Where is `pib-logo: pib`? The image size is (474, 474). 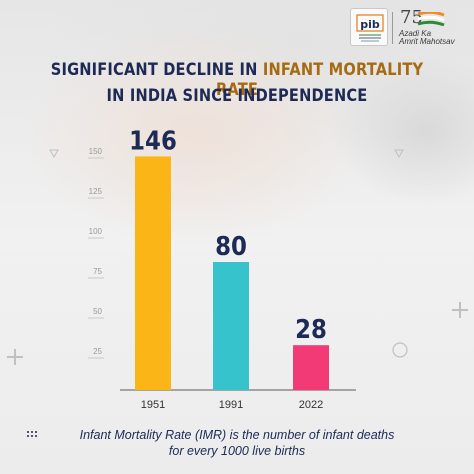
pib-logo: pib is located at coordinates (369, 27).